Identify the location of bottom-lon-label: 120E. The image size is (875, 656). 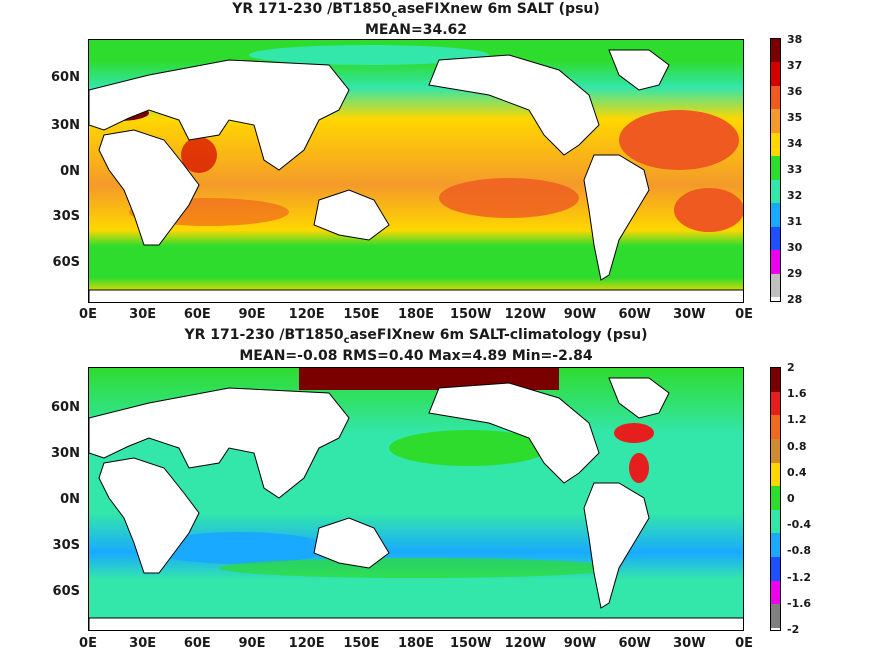
(306, 643).